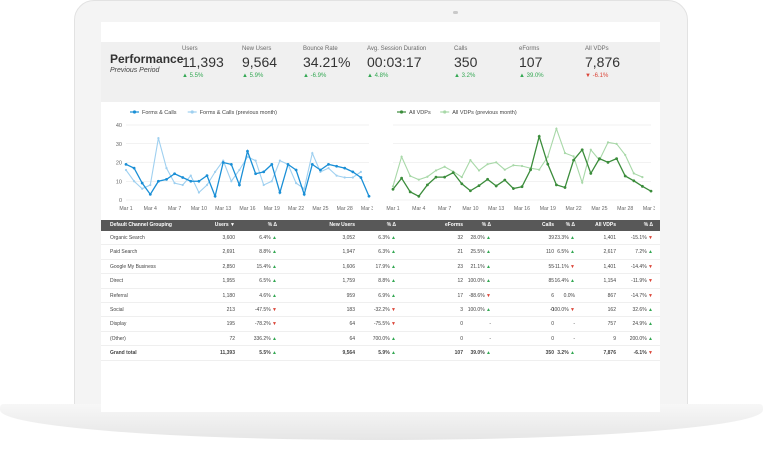  I want to click on table-cell: 162, so click(611, 309).